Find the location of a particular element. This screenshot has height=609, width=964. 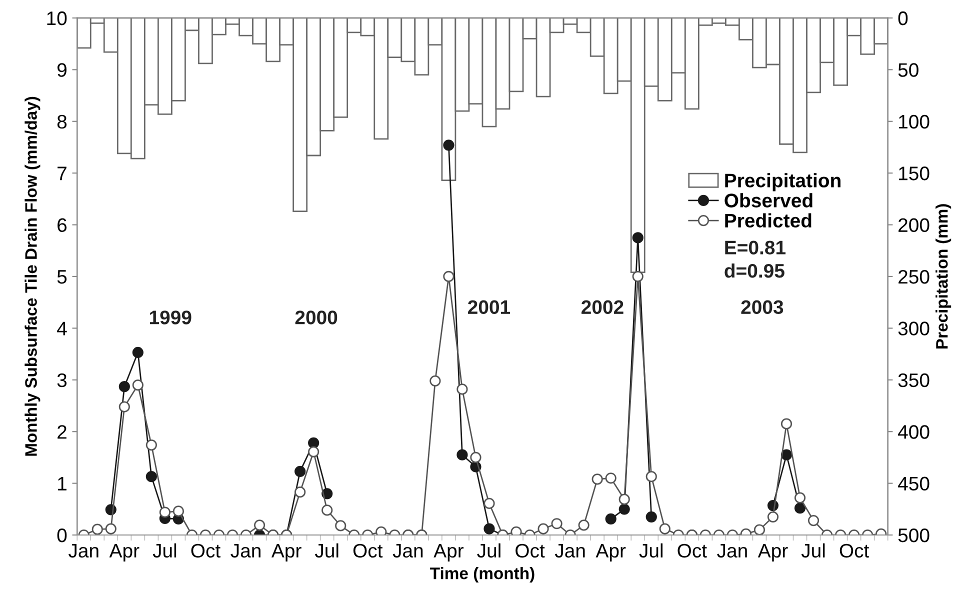

y-tick-label: 6 is located at coordinates (62, 225).